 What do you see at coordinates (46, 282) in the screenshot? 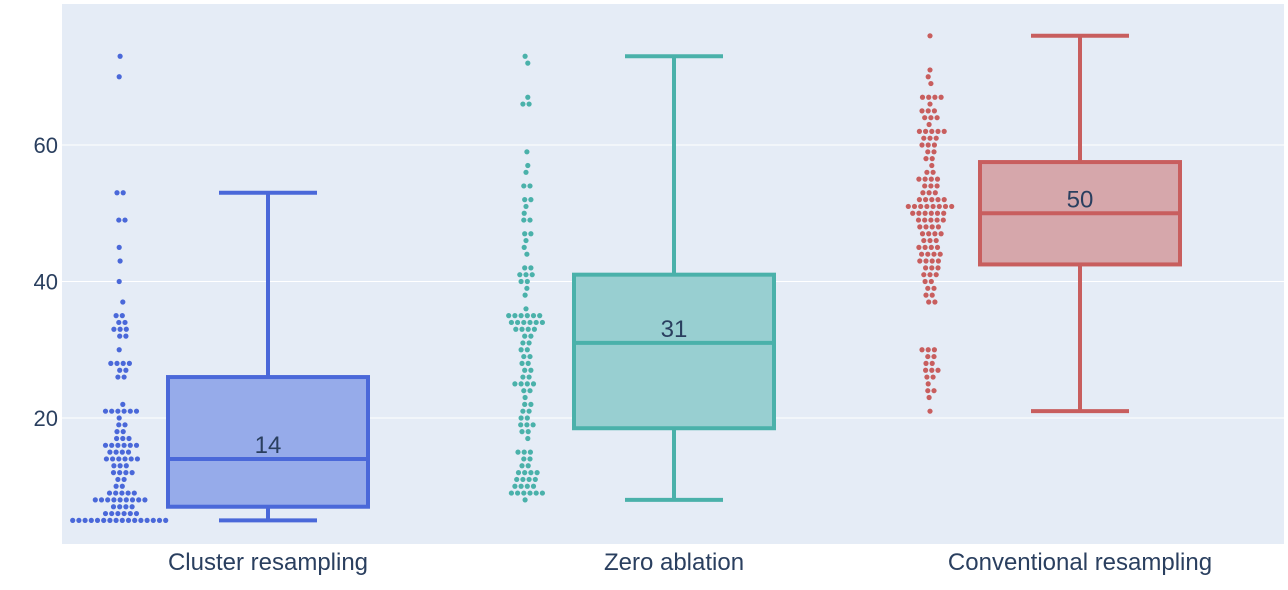
I see `y-axis: 20 40 60` at bounding box center [46, 282].